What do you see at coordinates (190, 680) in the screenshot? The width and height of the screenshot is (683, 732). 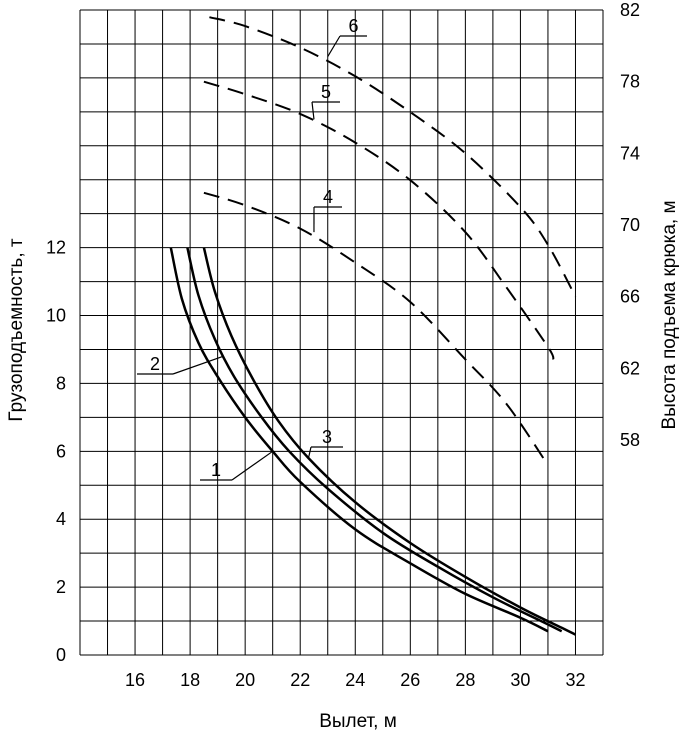 I see `x-tick-label: 18` at bounding box center [190, 680].